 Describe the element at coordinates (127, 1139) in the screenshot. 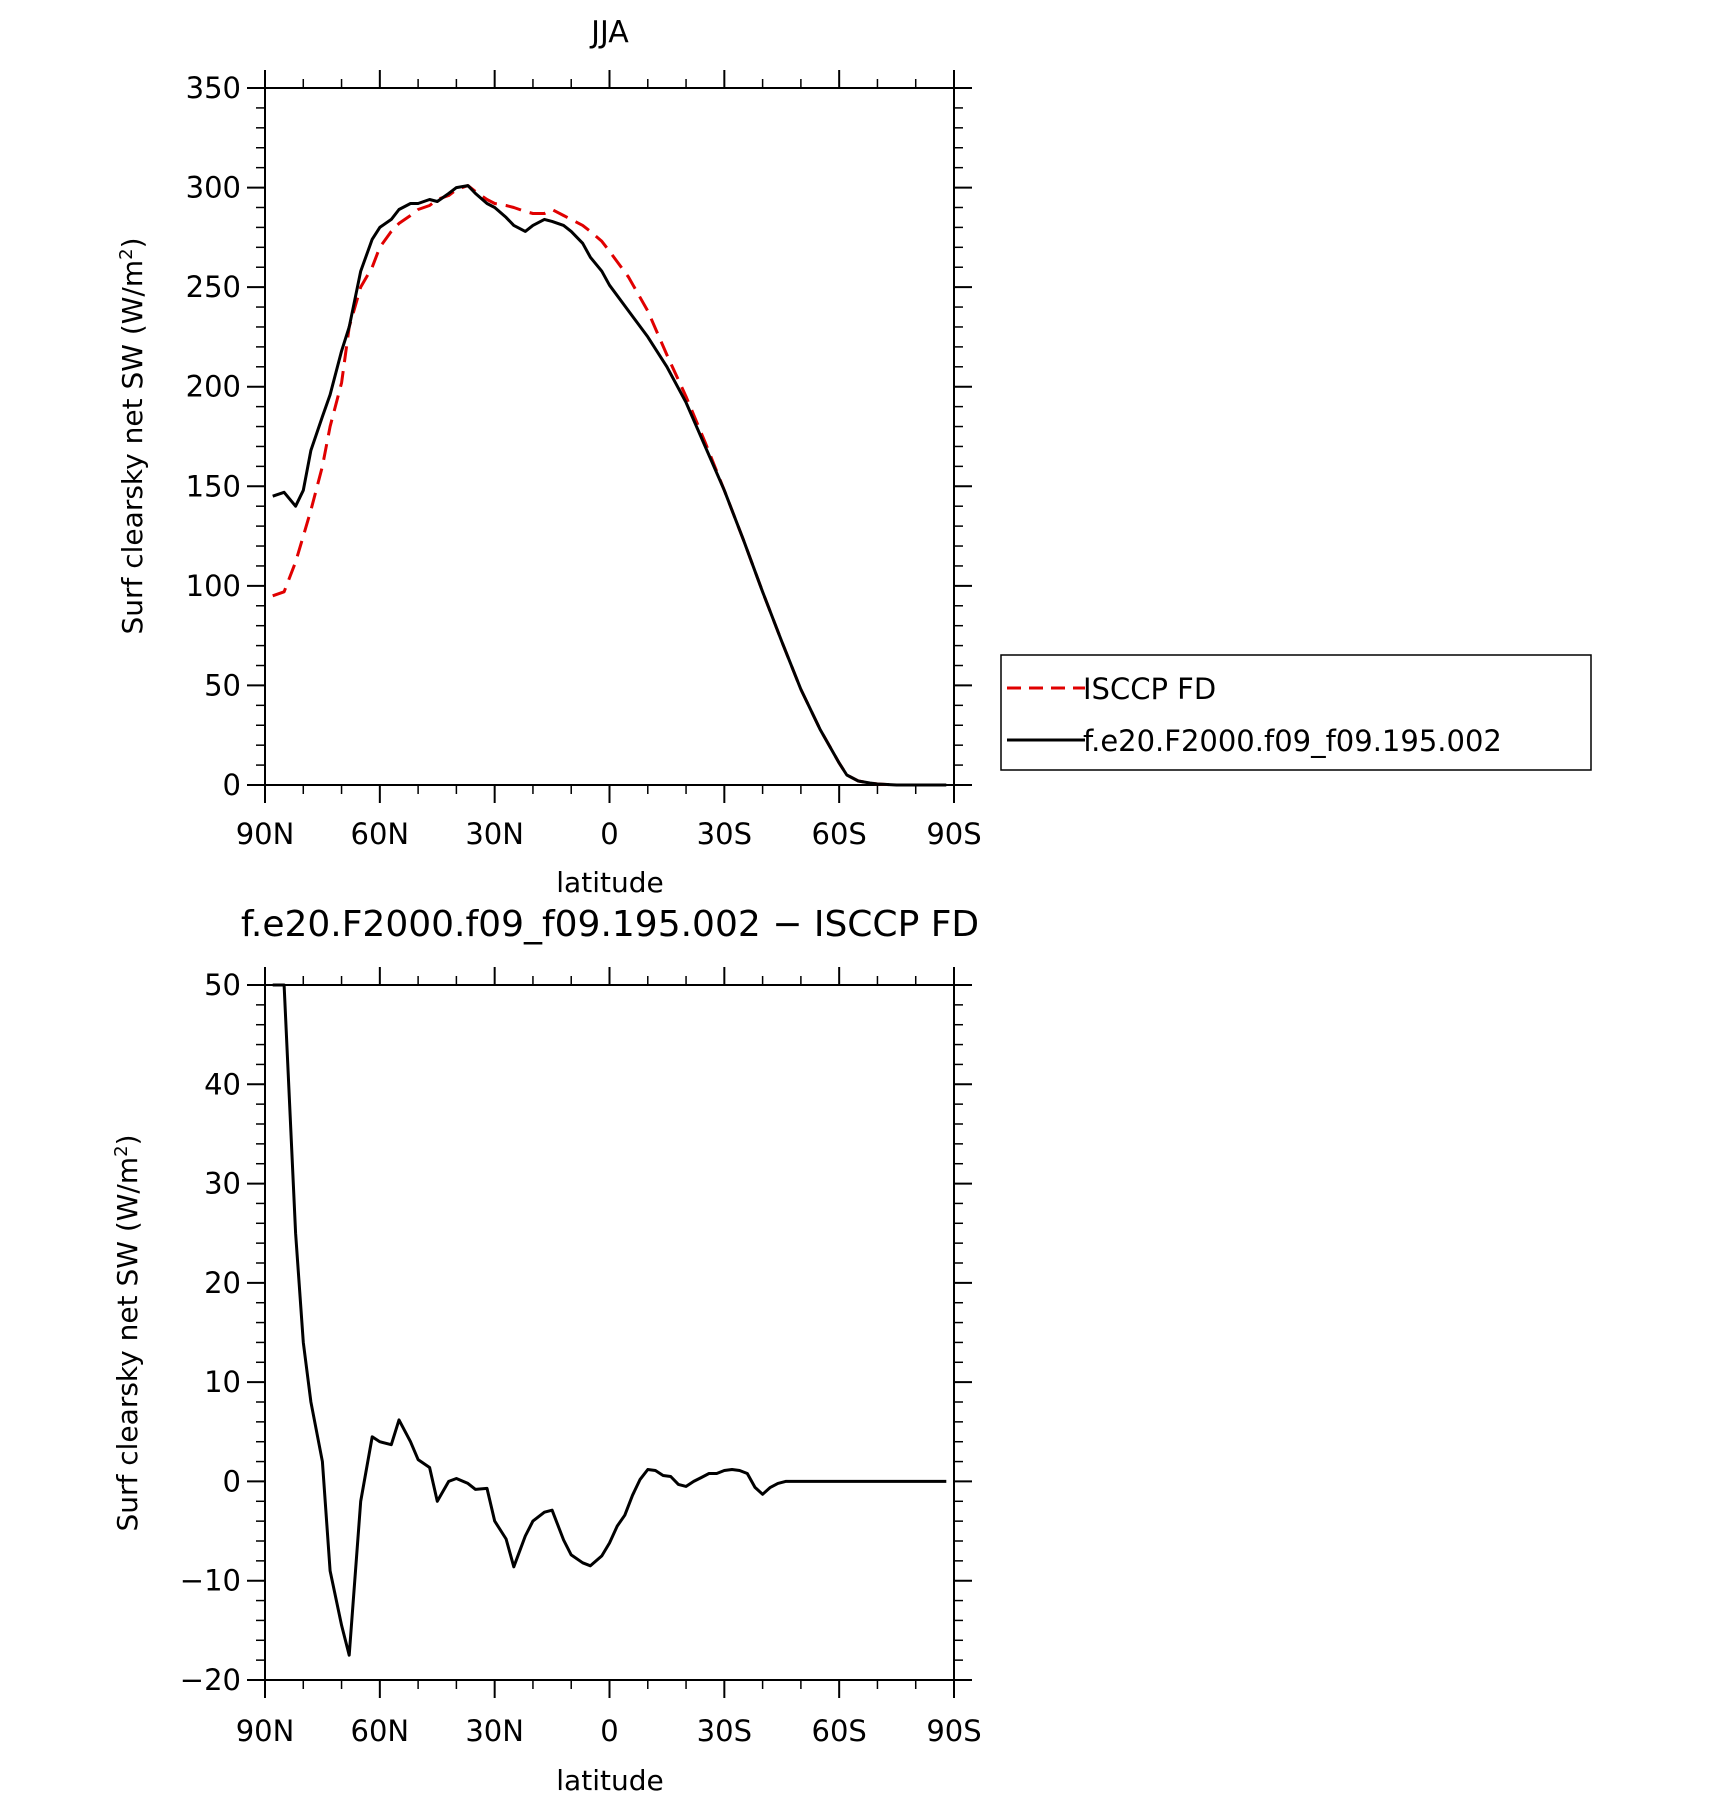

I see `bottom-y-label-close: )` at that location.